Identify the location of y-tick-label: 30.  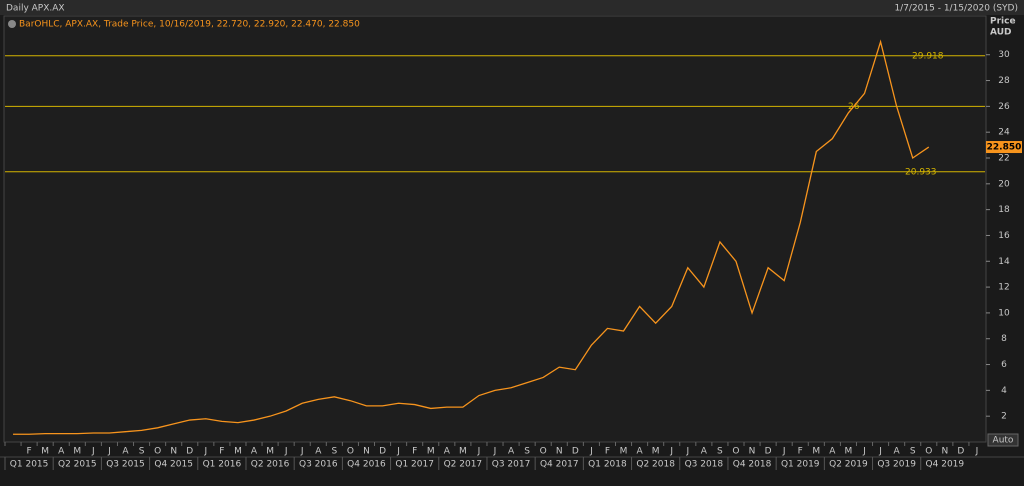
(1004, 55).